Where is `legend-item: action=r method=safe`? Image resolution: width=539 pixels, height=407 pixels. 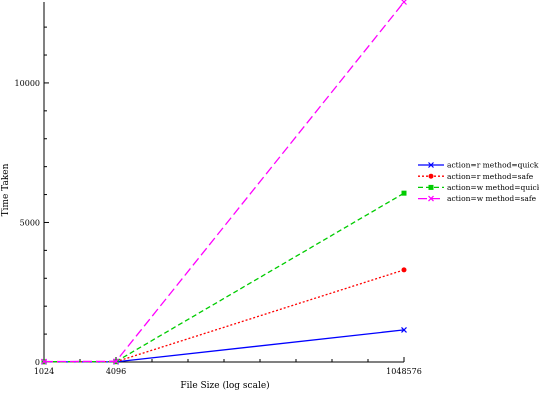 legend-item: action=r method=safe is located at coordinates (476, 176).